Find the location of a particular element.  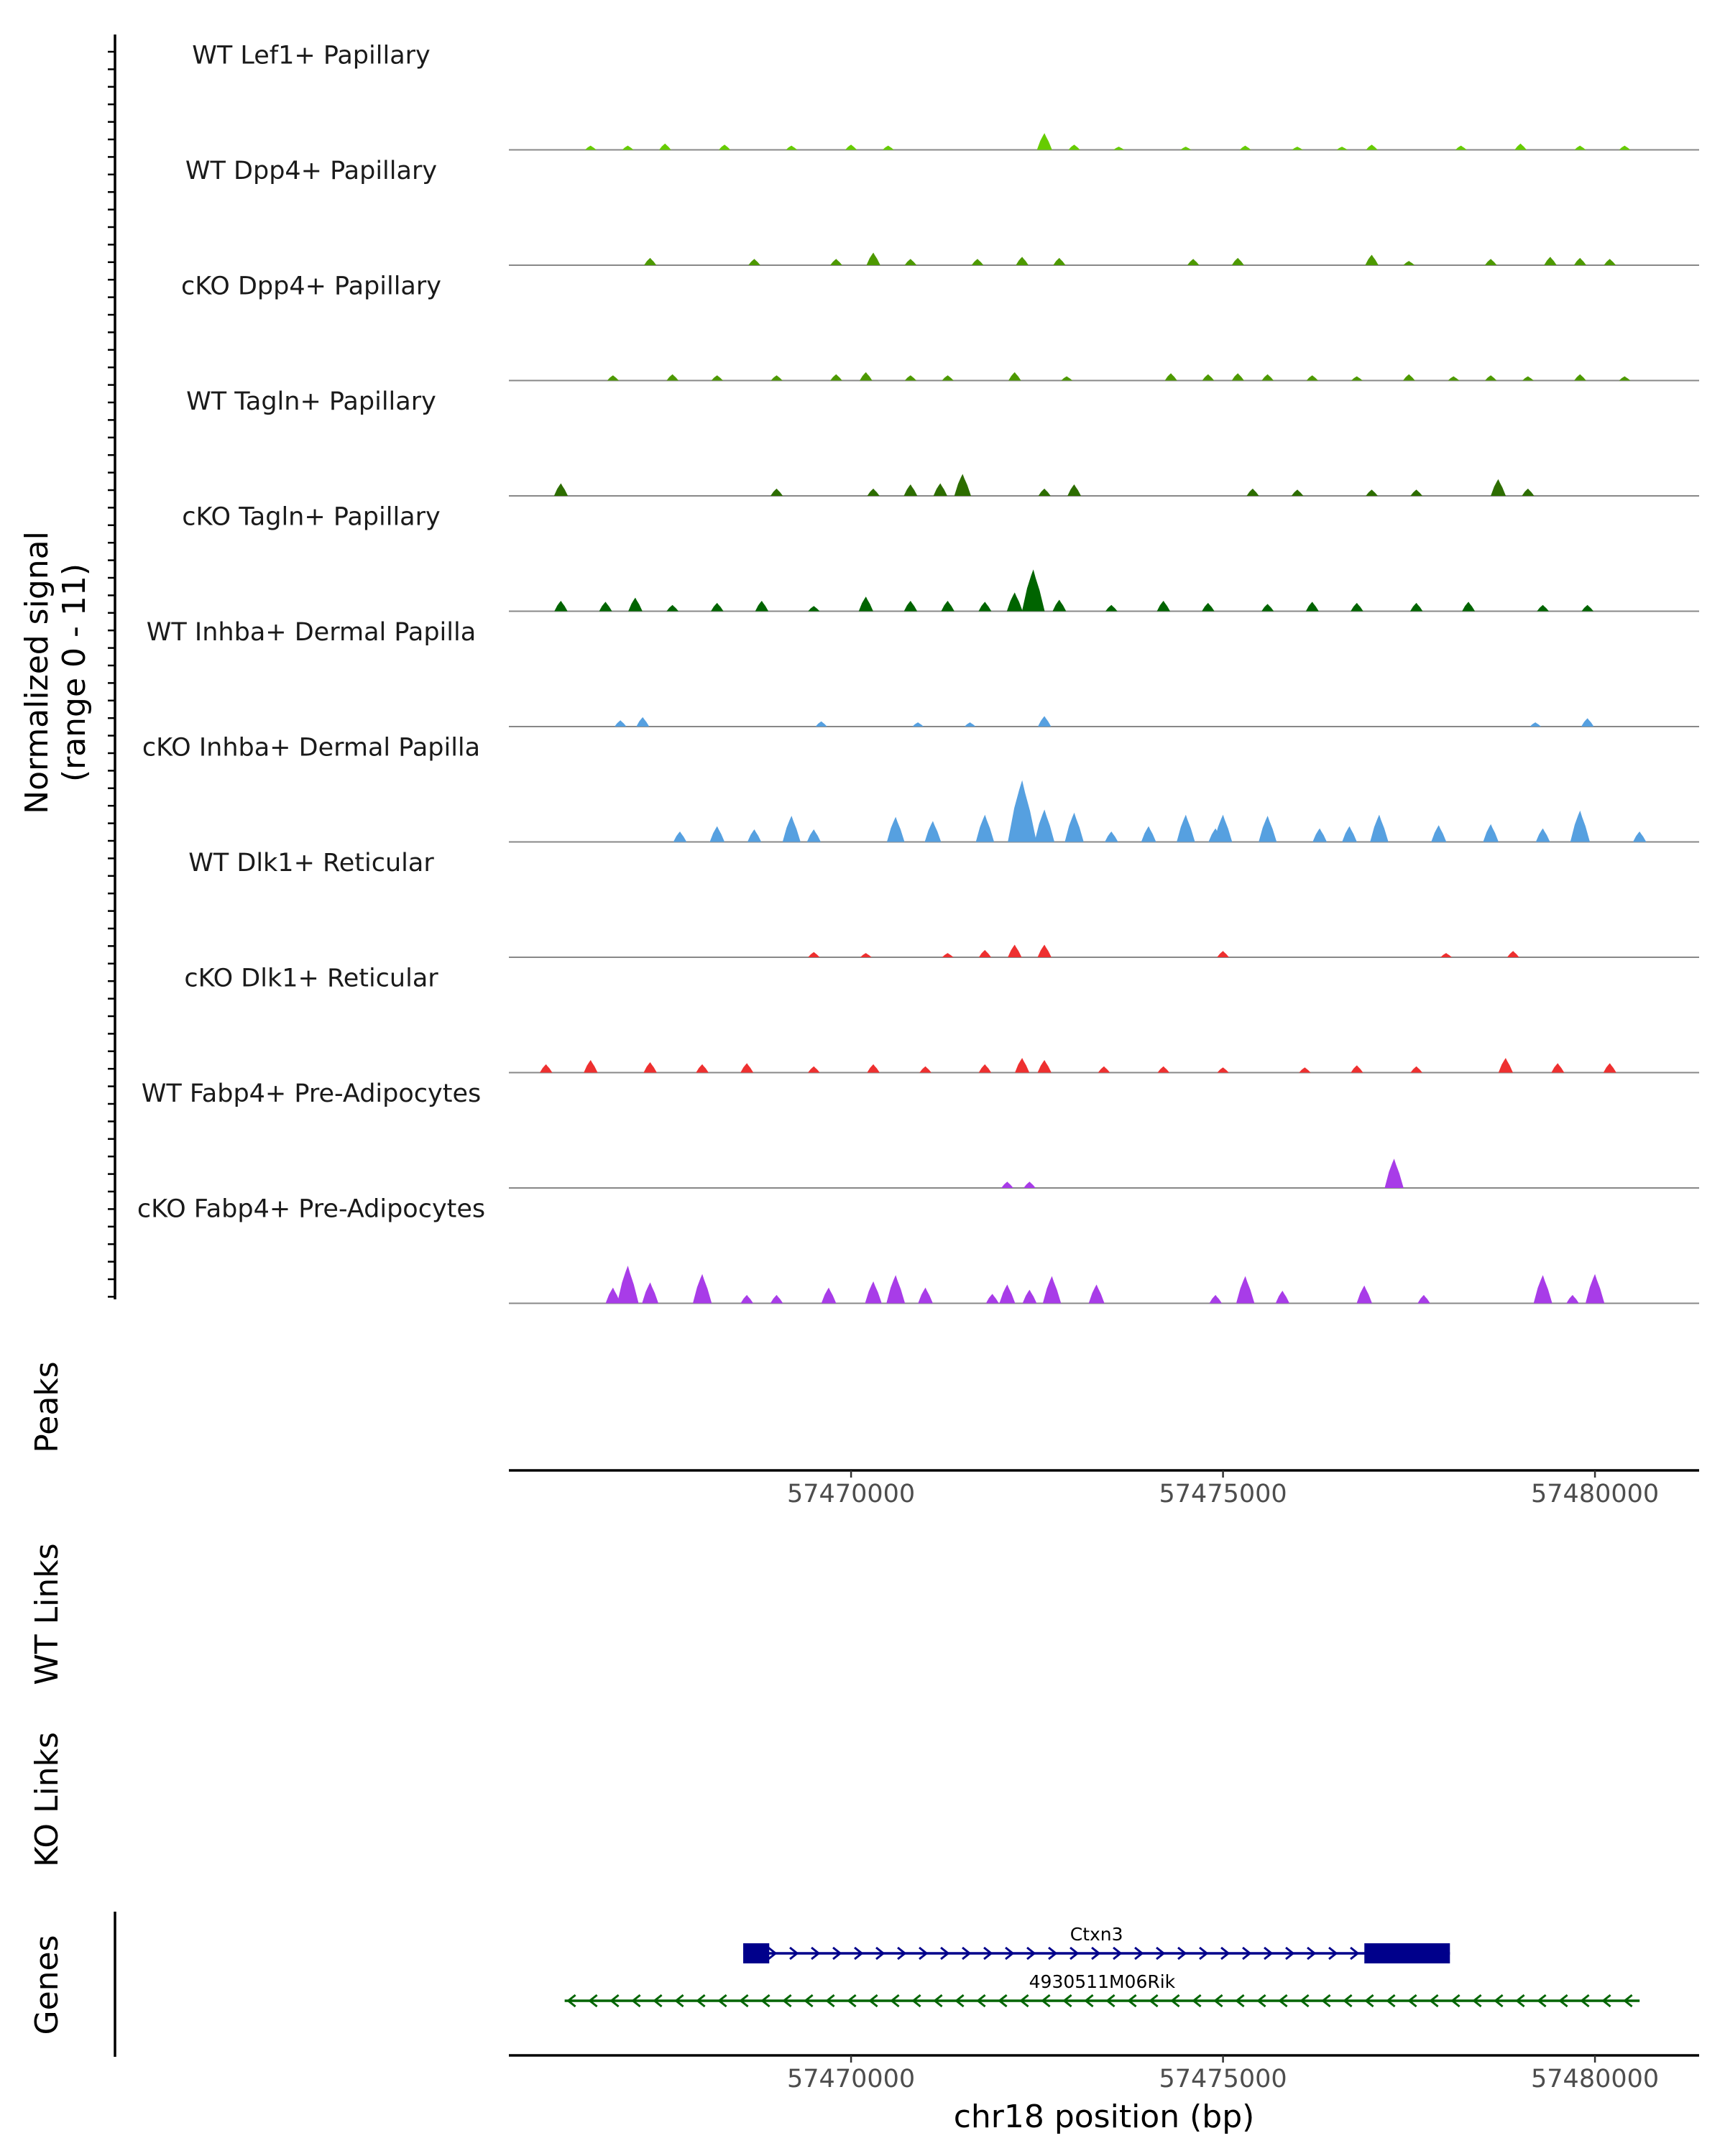

x-tick-label: 57475000 is located at coordinates (1223, 2079).